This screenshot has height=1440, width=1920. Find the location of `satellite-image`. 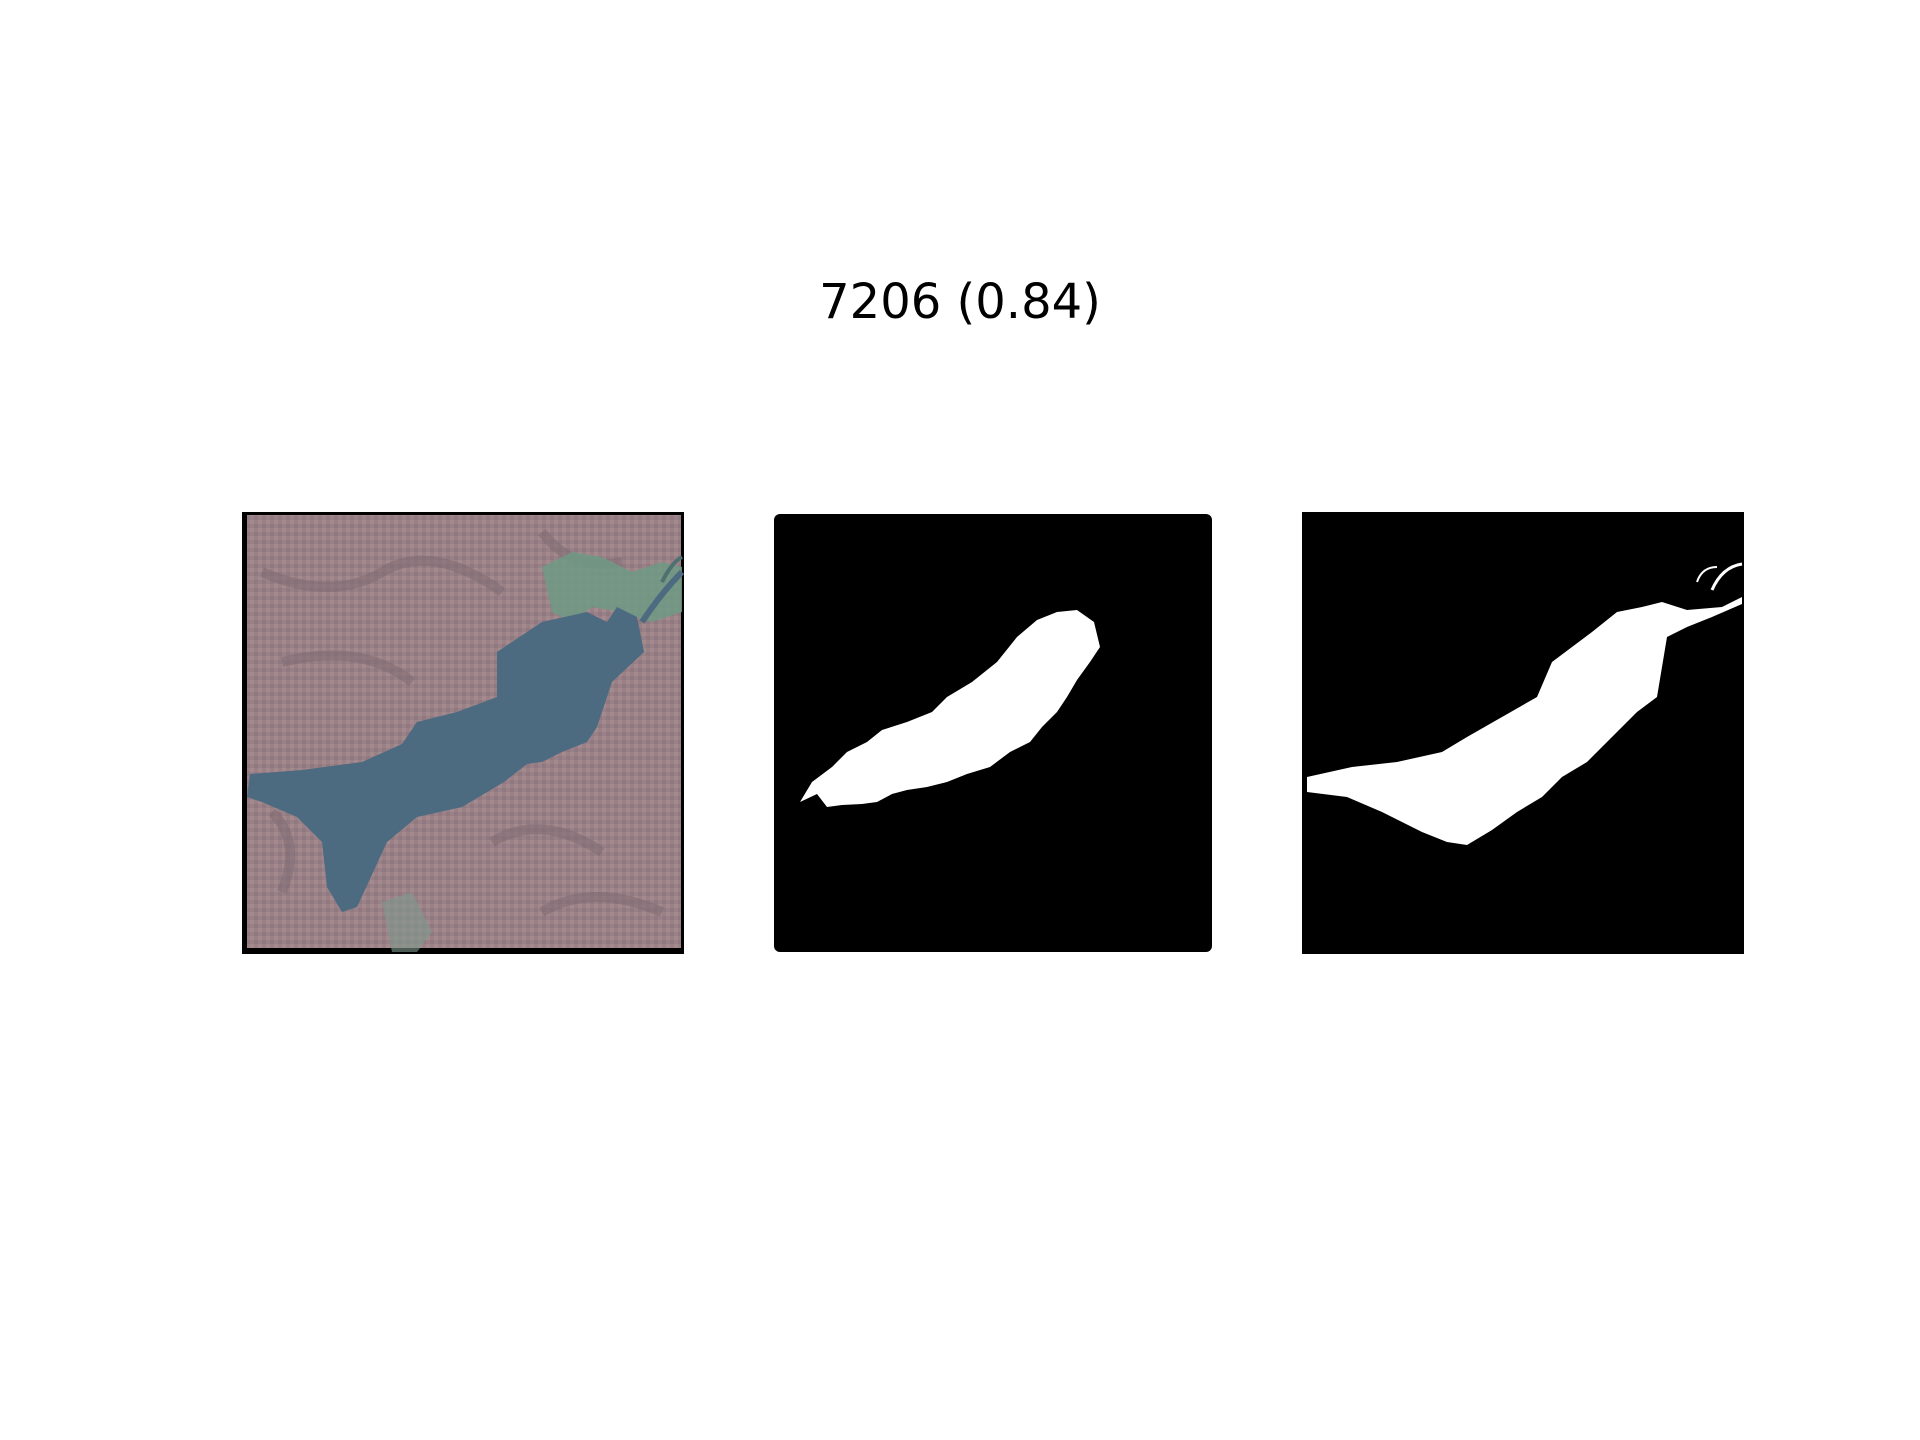

satellite-image is located at coordinates (463, 733).